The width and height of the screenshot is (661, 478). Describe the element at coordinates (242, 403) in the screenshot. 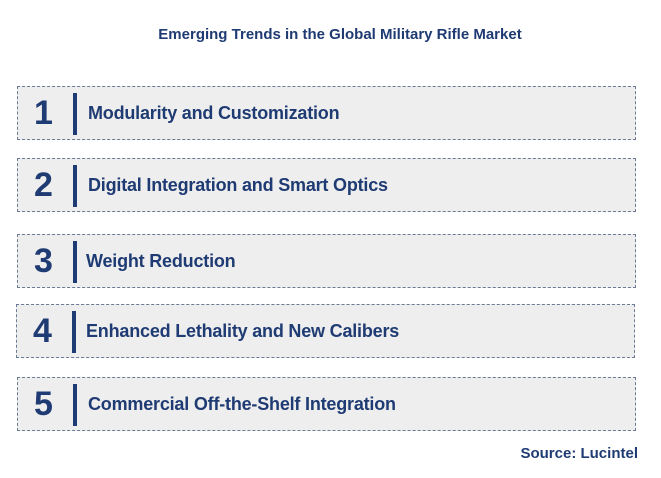

I see `trend-label: Commercial Off-the-Shelf Integration` at that location.